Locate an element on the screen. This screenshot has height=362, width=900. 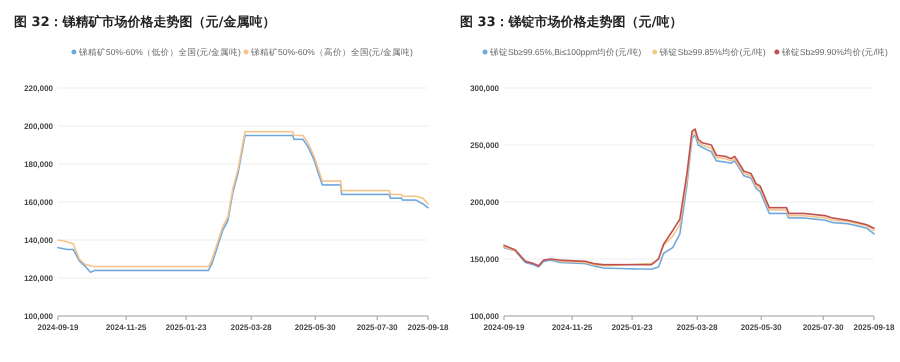
legend-label: 锑精矿50%-60%（低价）全国(元/金属吨) is located at coordinates (159, 52).